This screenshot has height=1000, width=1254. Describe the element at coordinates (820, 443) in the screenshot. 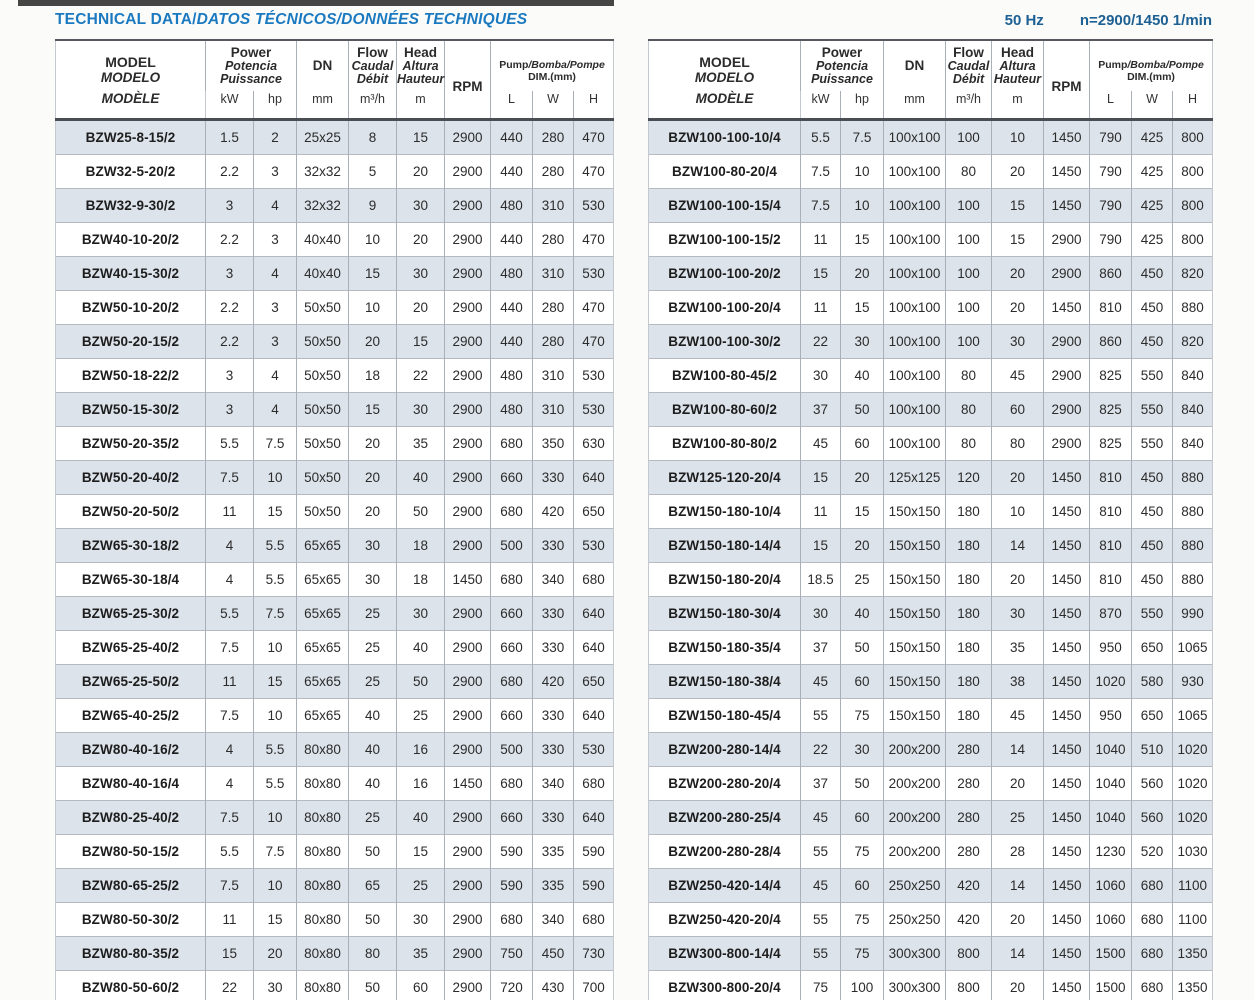

I see `value-cell: 45` at that location.